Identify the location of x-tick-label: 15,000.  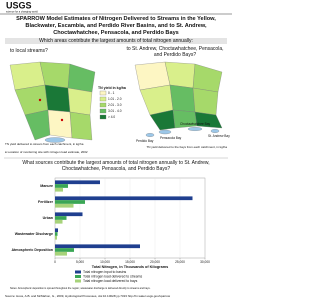
(130, 262).